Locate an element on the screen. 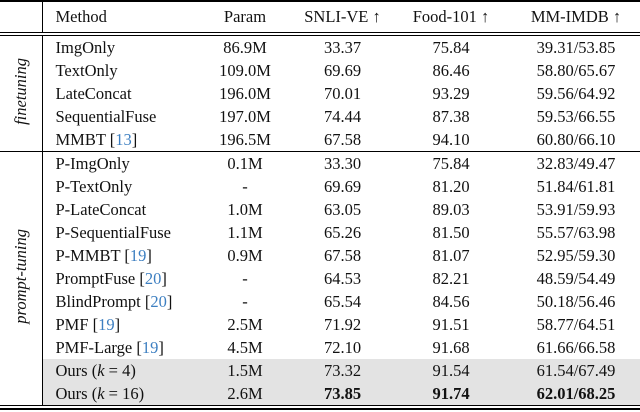 Image resolution: width=640 pixels, height=412 pixels. param-cell: 1.0M is located at coordinates (245, 209).